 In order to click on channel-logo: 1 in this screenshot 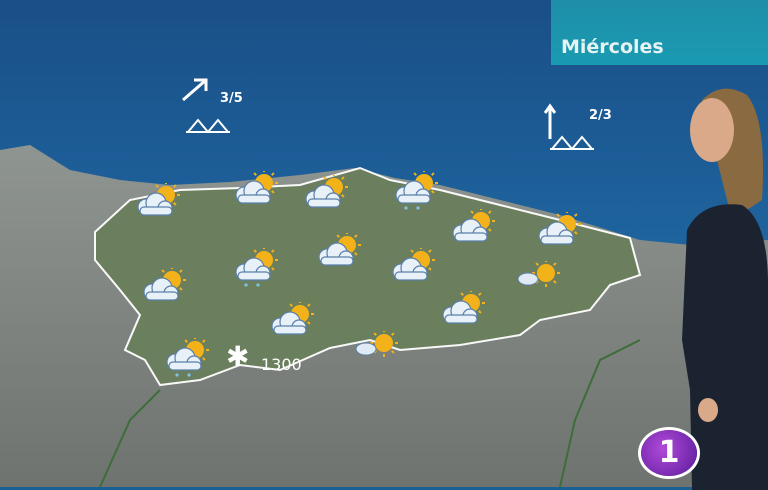, I will do `click(669, 453)`.